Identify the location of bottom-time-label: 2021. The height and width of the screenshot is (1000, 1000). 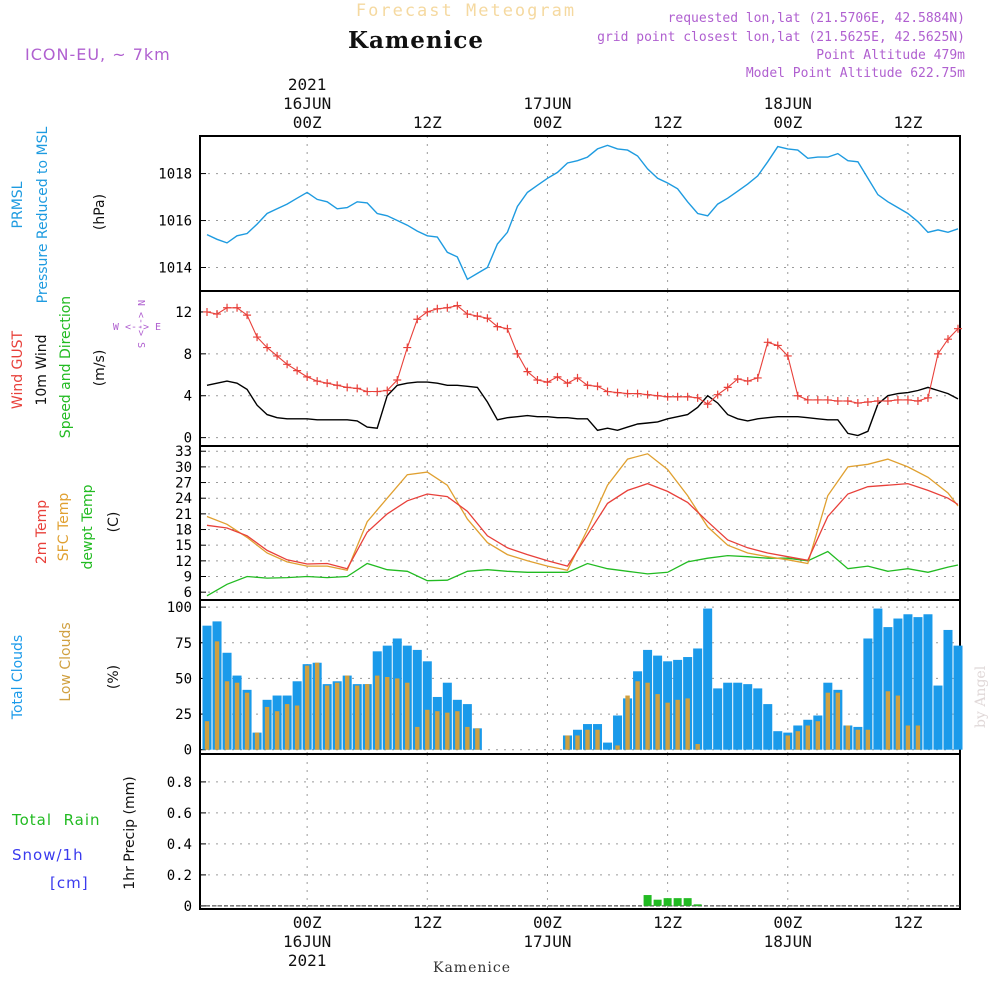
(307, 960).